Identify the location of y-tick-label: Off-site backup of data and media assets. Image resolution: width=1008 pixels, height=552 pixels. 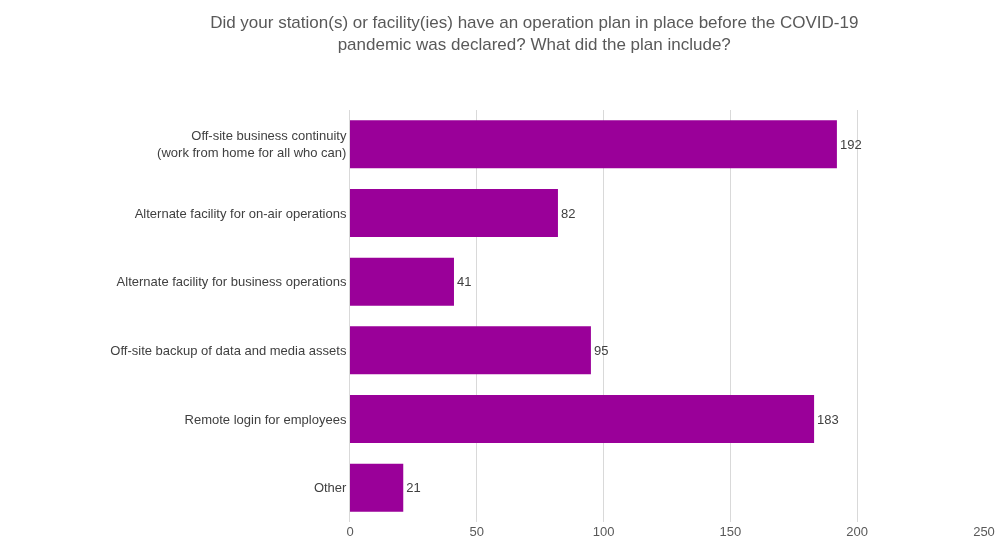
(228, 350).